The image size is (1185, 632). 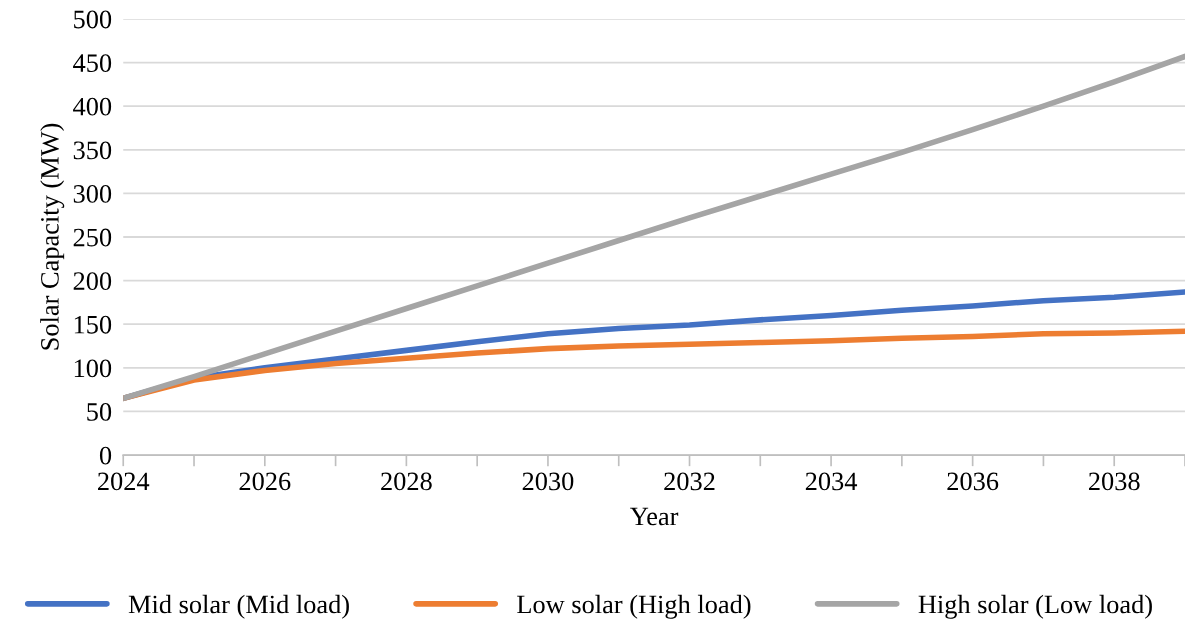 I want to click on y-tick-label: 500, so click(x=93, y=19).